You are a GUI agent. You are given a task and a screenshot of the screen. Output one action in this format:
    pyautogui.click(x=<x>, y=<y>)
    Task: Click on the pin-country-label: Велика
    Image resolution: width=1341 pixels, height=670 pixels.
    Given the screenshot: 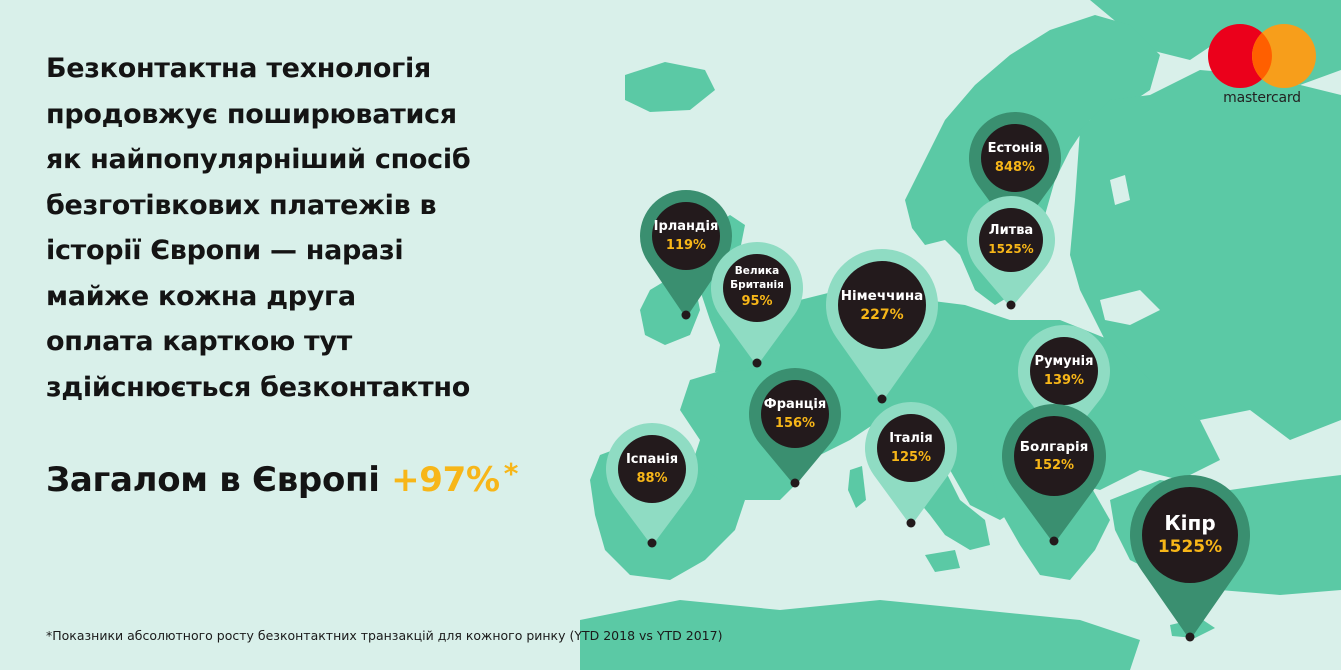 What is the action you would take?
    pyautogui.click(x=757, y=271)
    